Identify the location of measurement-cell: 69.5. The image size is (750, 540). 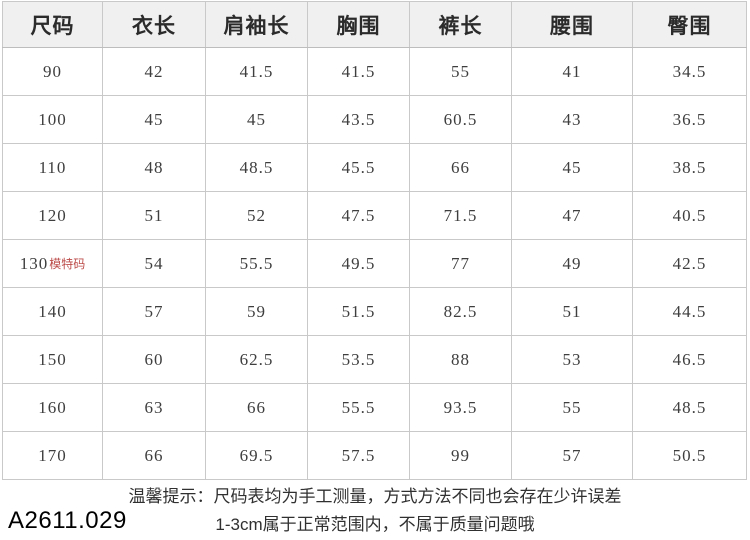
(256, 455).